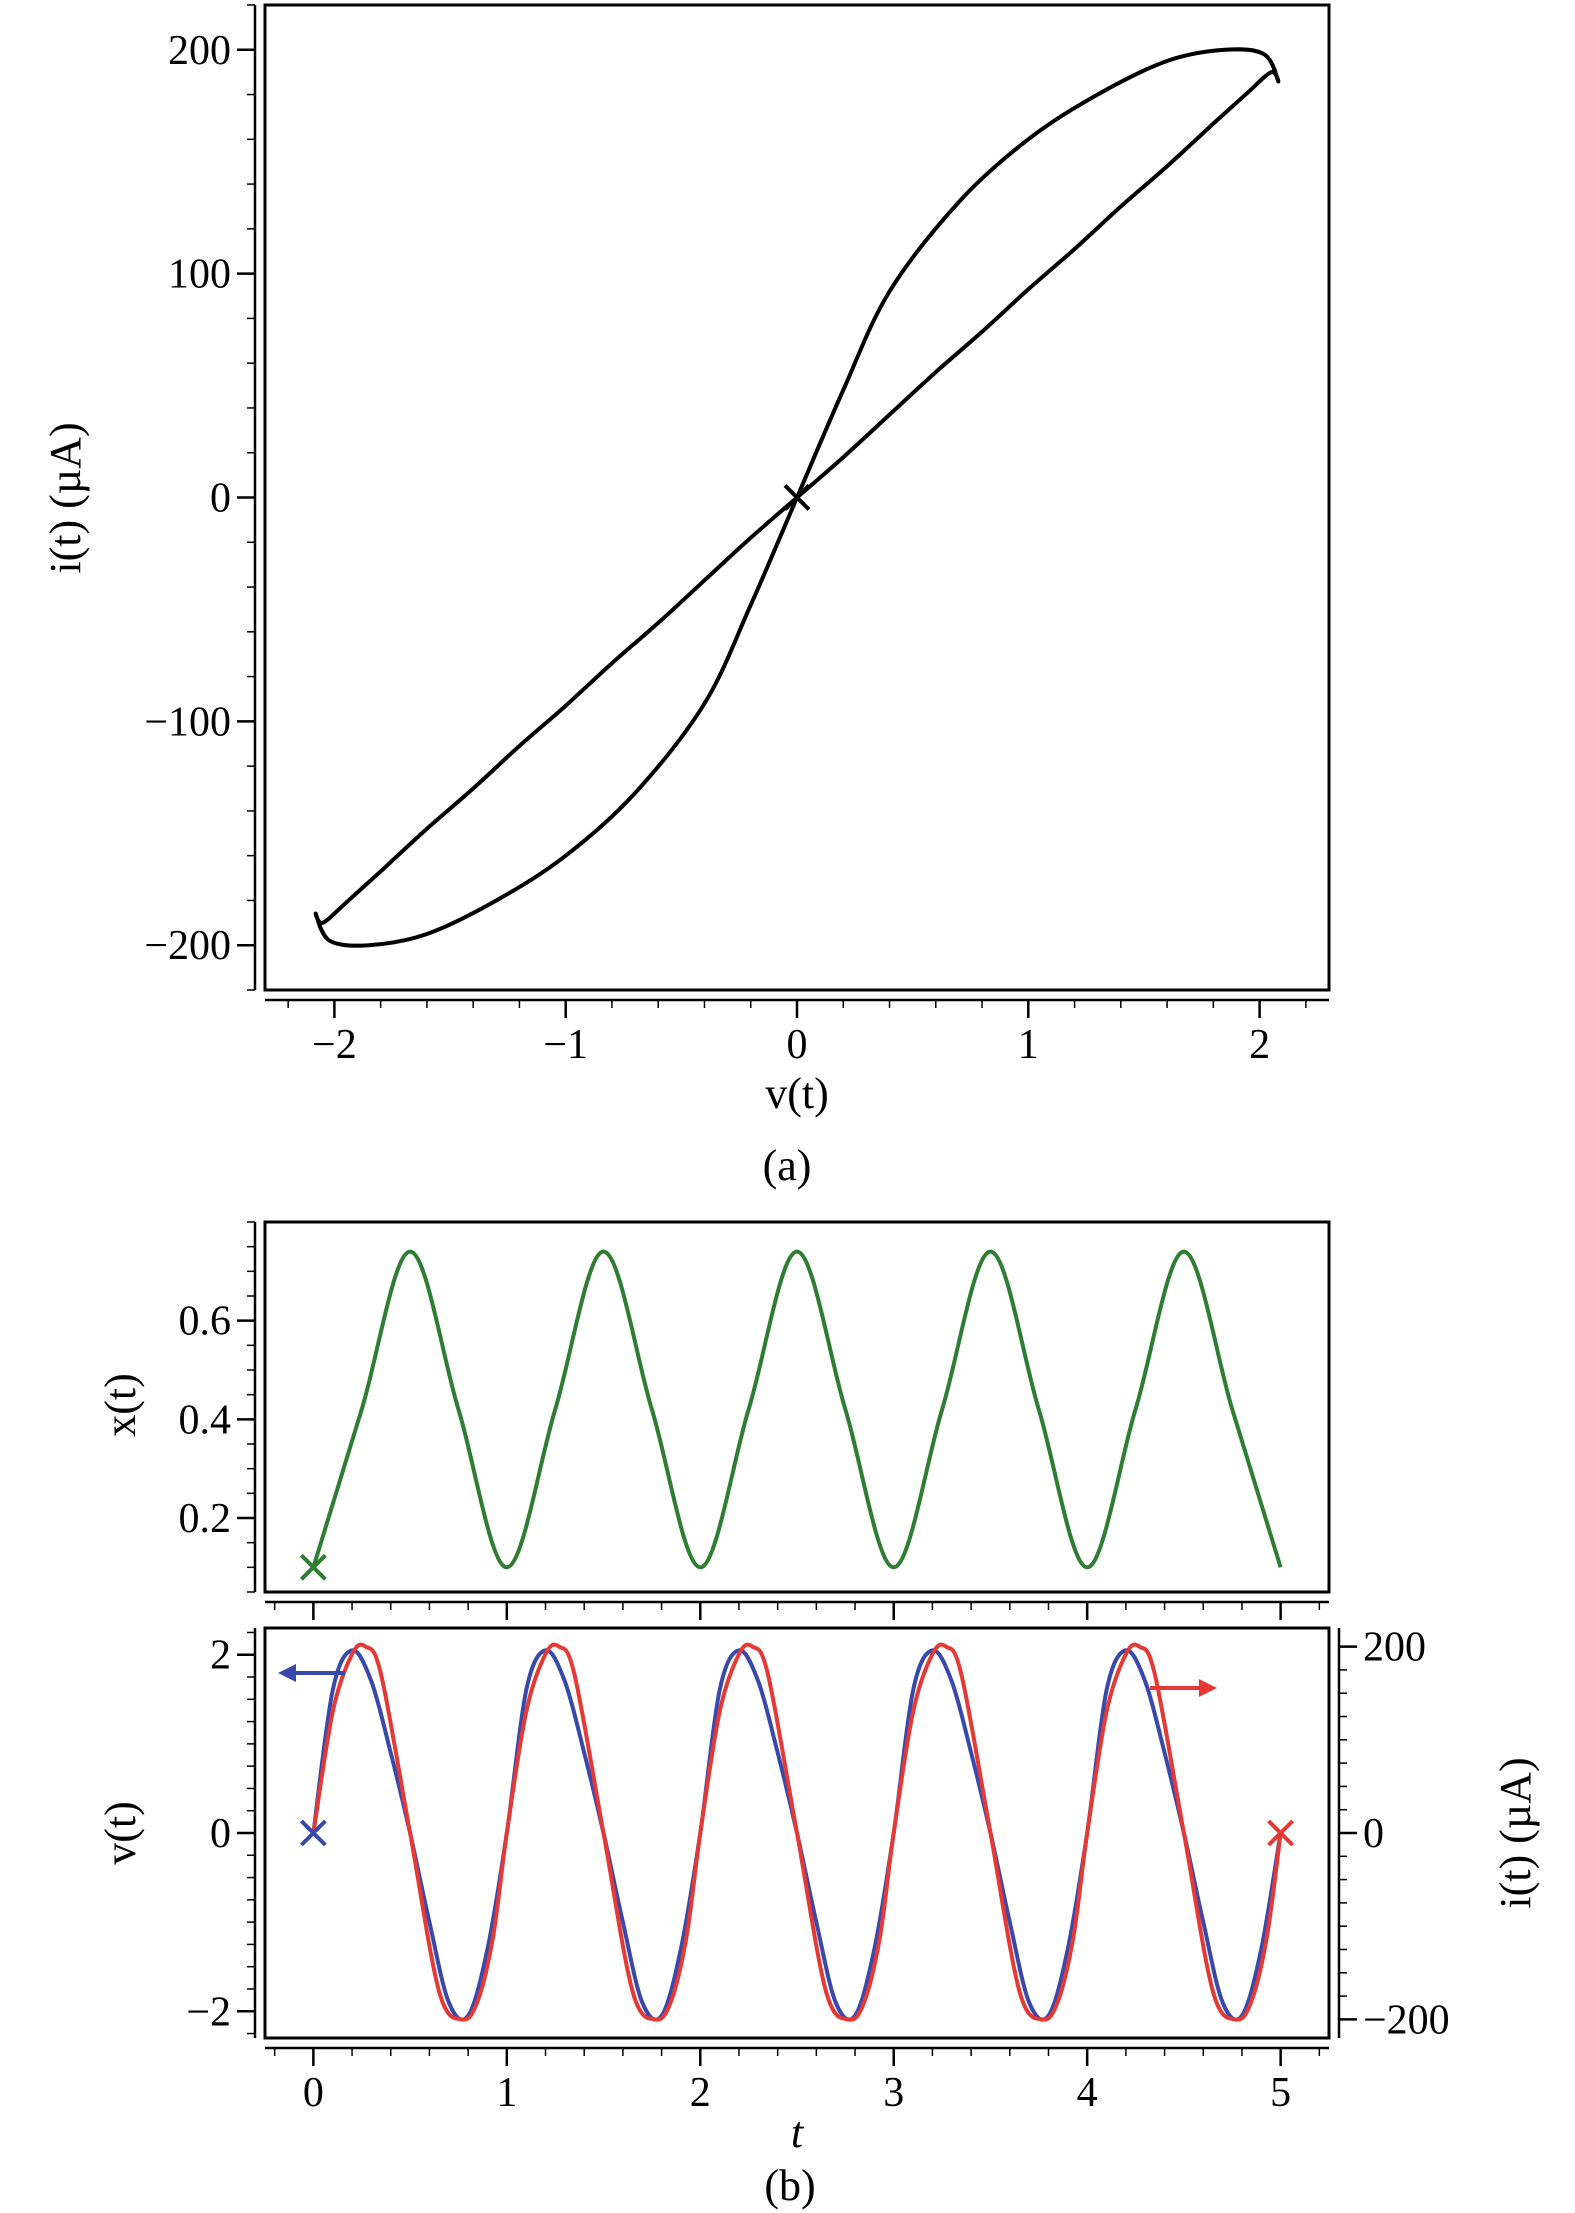 The width and height of the screenshot is (1575, 2213). I want to click on panel-b-bottom-y-label: v(t), so click(120, 1833).